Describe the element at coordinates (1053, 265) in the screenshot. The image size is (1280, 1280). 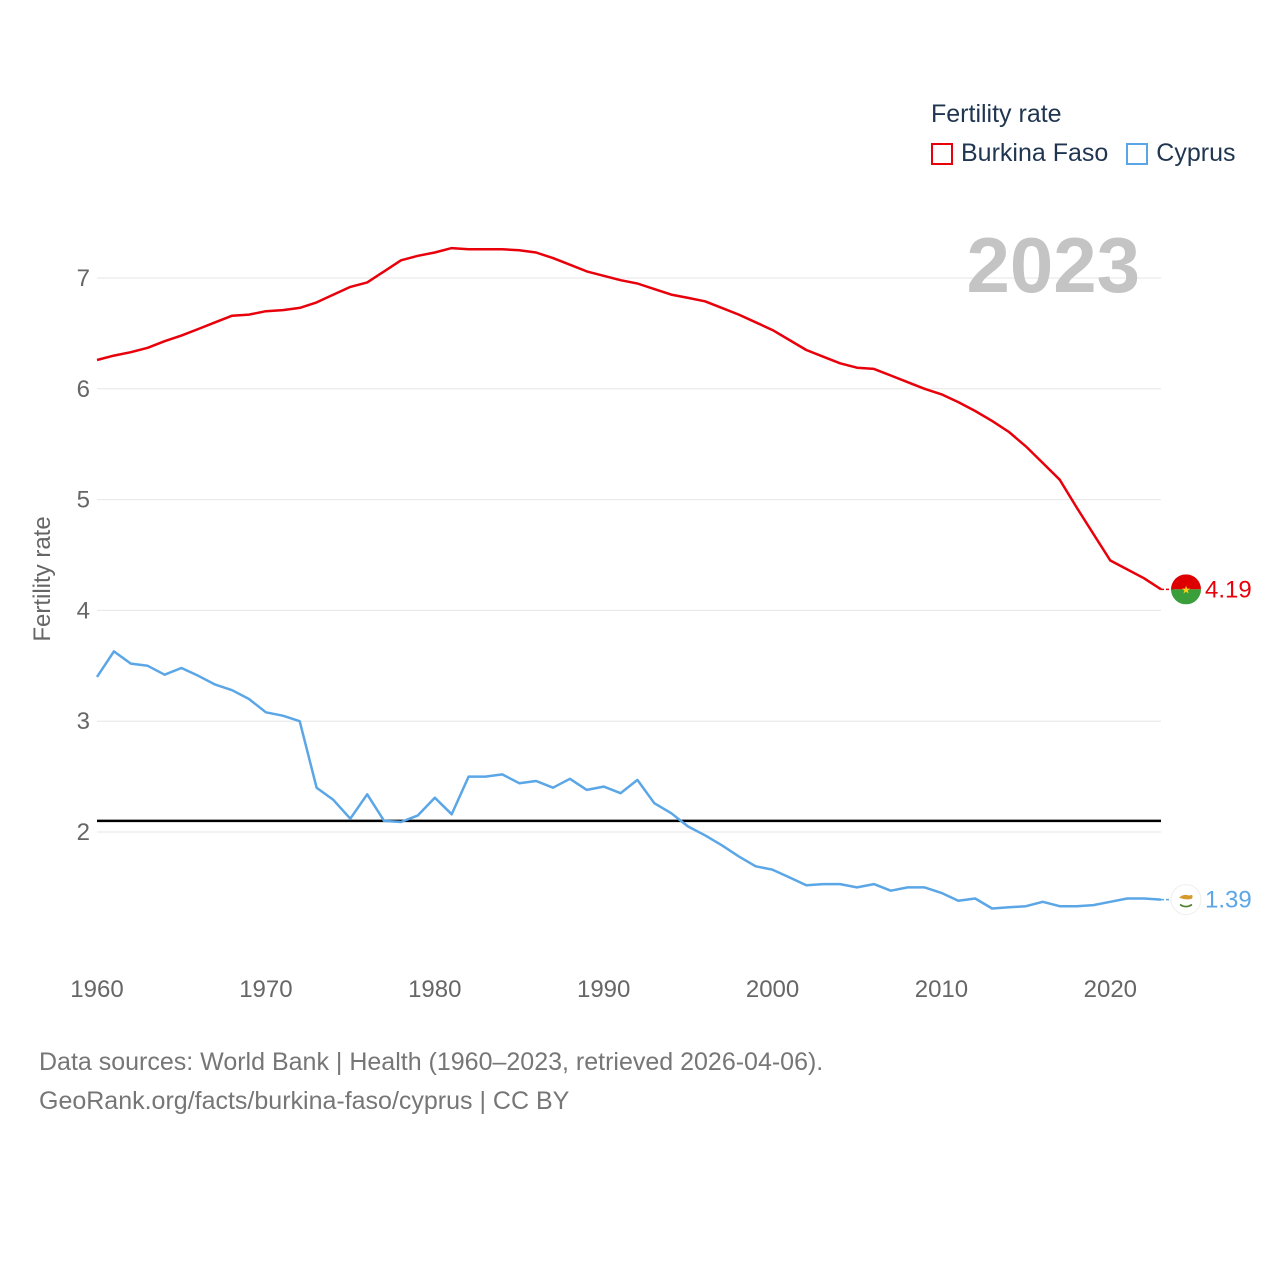
I see `current-year-label: 2023` at that location.